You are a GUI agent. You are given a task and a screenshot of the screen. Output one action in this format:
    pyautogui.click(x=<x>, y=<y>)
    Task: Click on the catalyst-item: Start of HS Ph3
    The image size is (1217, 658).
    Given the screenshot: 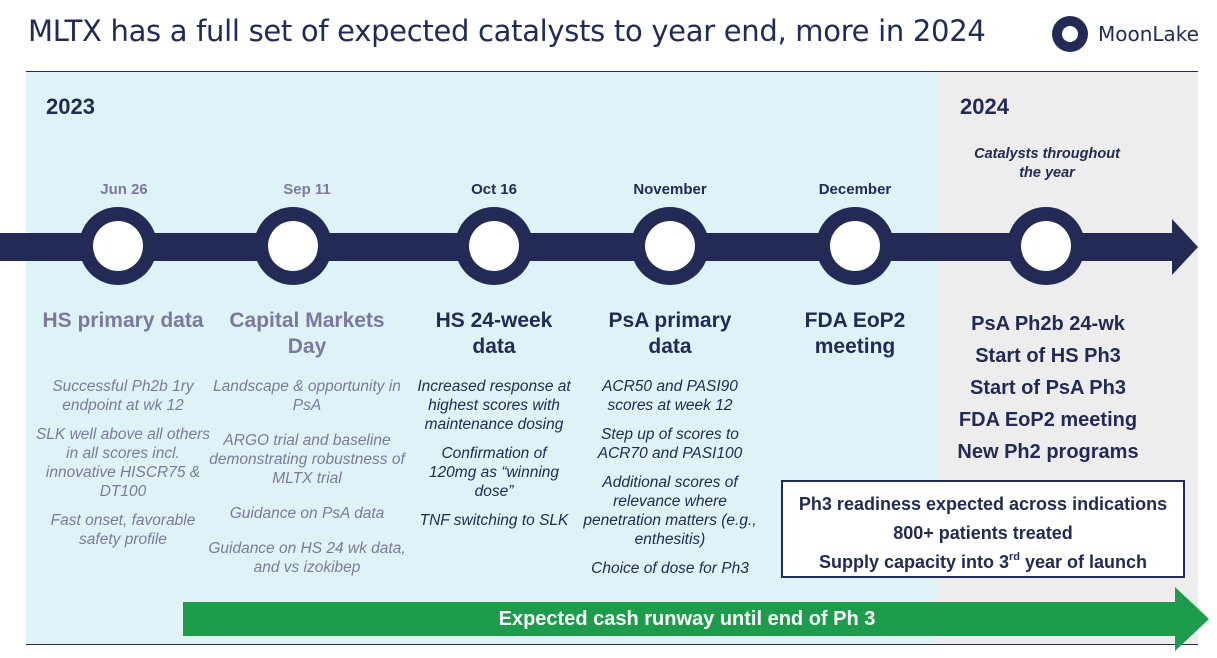 What is the action you would take?
    pyautogui.click(x=1048, y=356)
    